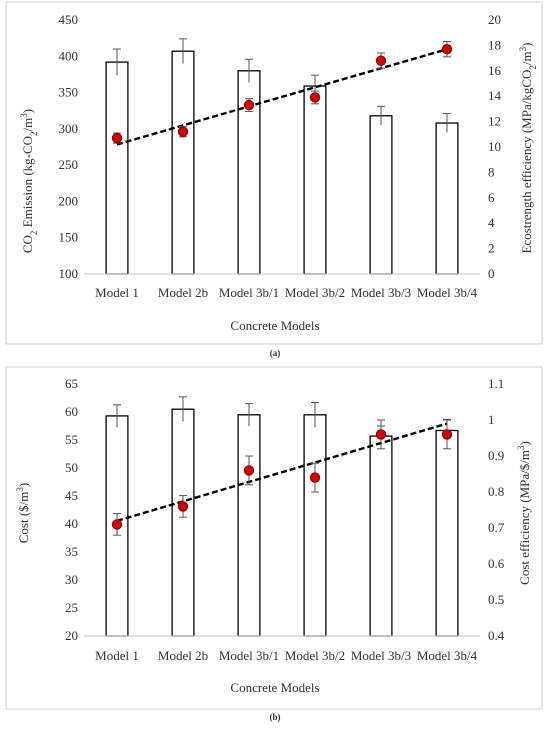 The width and height of the screenshot is (550, 729). What do you see at coordinates (496, 455) in the screenshot?
I see `y2tick-label: 0.9` at bounding box center [496, 455].